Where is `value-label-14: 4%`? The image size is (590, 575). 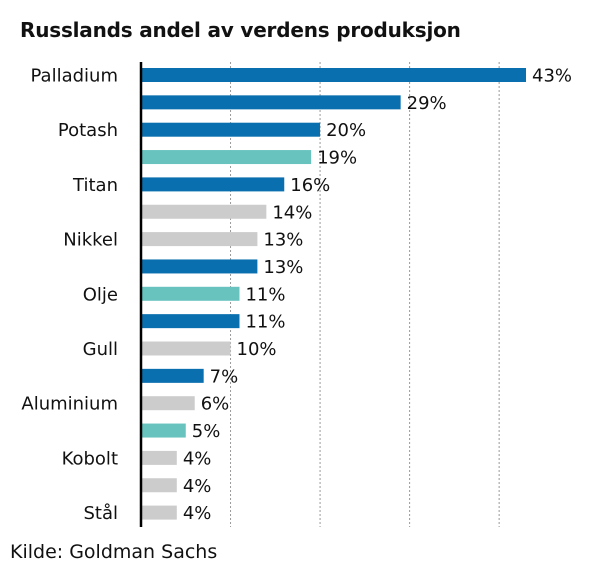
value-label-14: 4% is located at coordinates (197, 458).